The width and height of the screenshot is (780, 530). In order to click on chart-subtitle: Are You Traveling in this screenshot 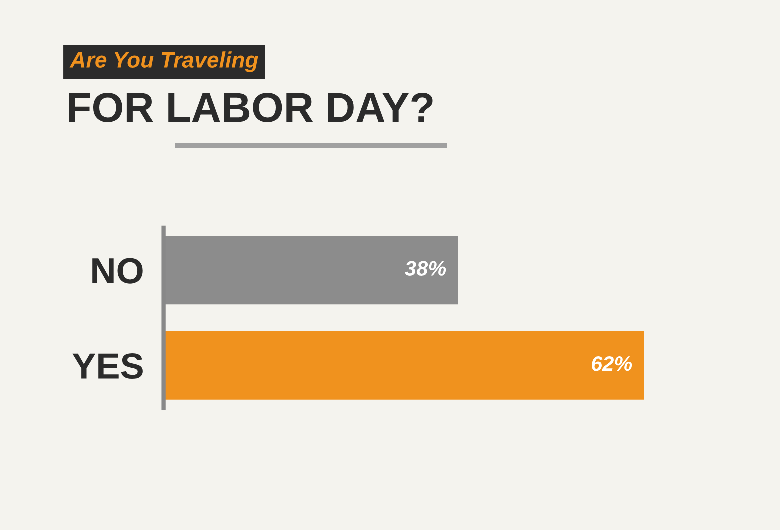, I will do `click(164, 62)`.